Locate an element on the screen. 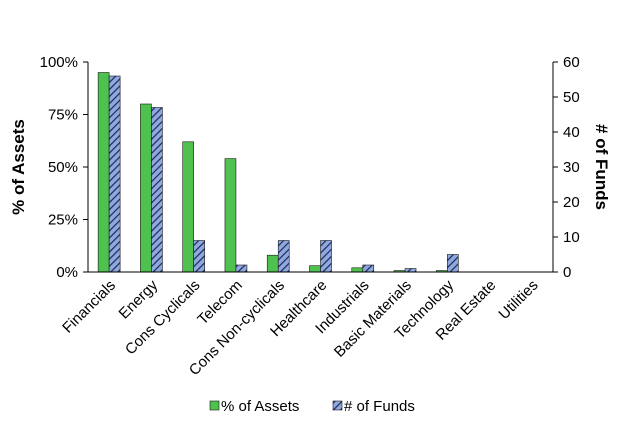  left-axis: 0% 25% 50% 75% 100% is located at coordinates (64, 167).